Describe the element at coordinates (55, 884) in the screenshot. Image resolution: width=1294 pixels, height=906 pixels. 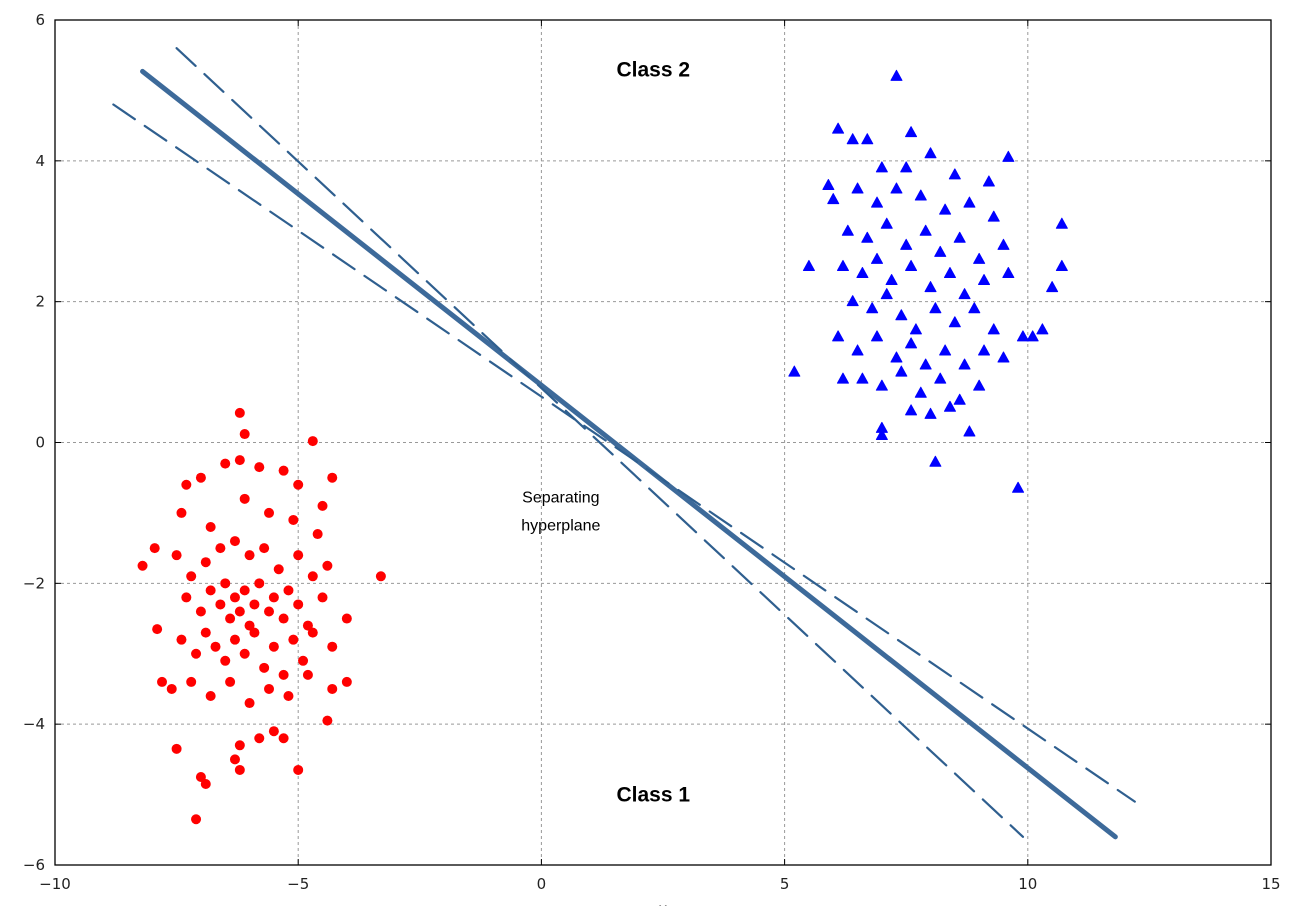
I see `x-tick-label: −10` at that location.